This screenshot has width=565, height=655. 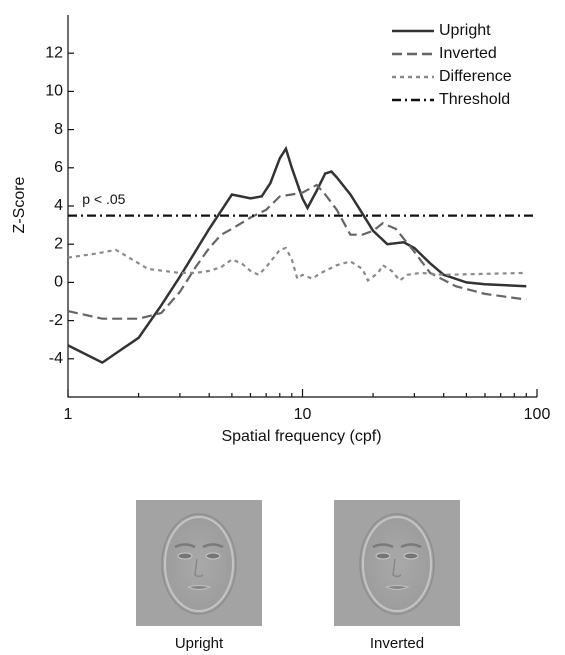 What do you see at coordinates (19, 204) in the screenshot?
I see `y-axis-label: Z-Score` at bounding box center [19, 204].